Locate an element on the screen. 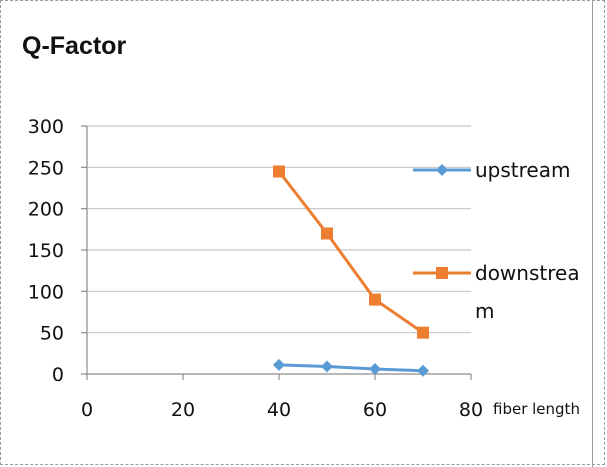 This screenshot has width=607, height=467. x-tick-label: 20 is located at coordinates (183, 410).